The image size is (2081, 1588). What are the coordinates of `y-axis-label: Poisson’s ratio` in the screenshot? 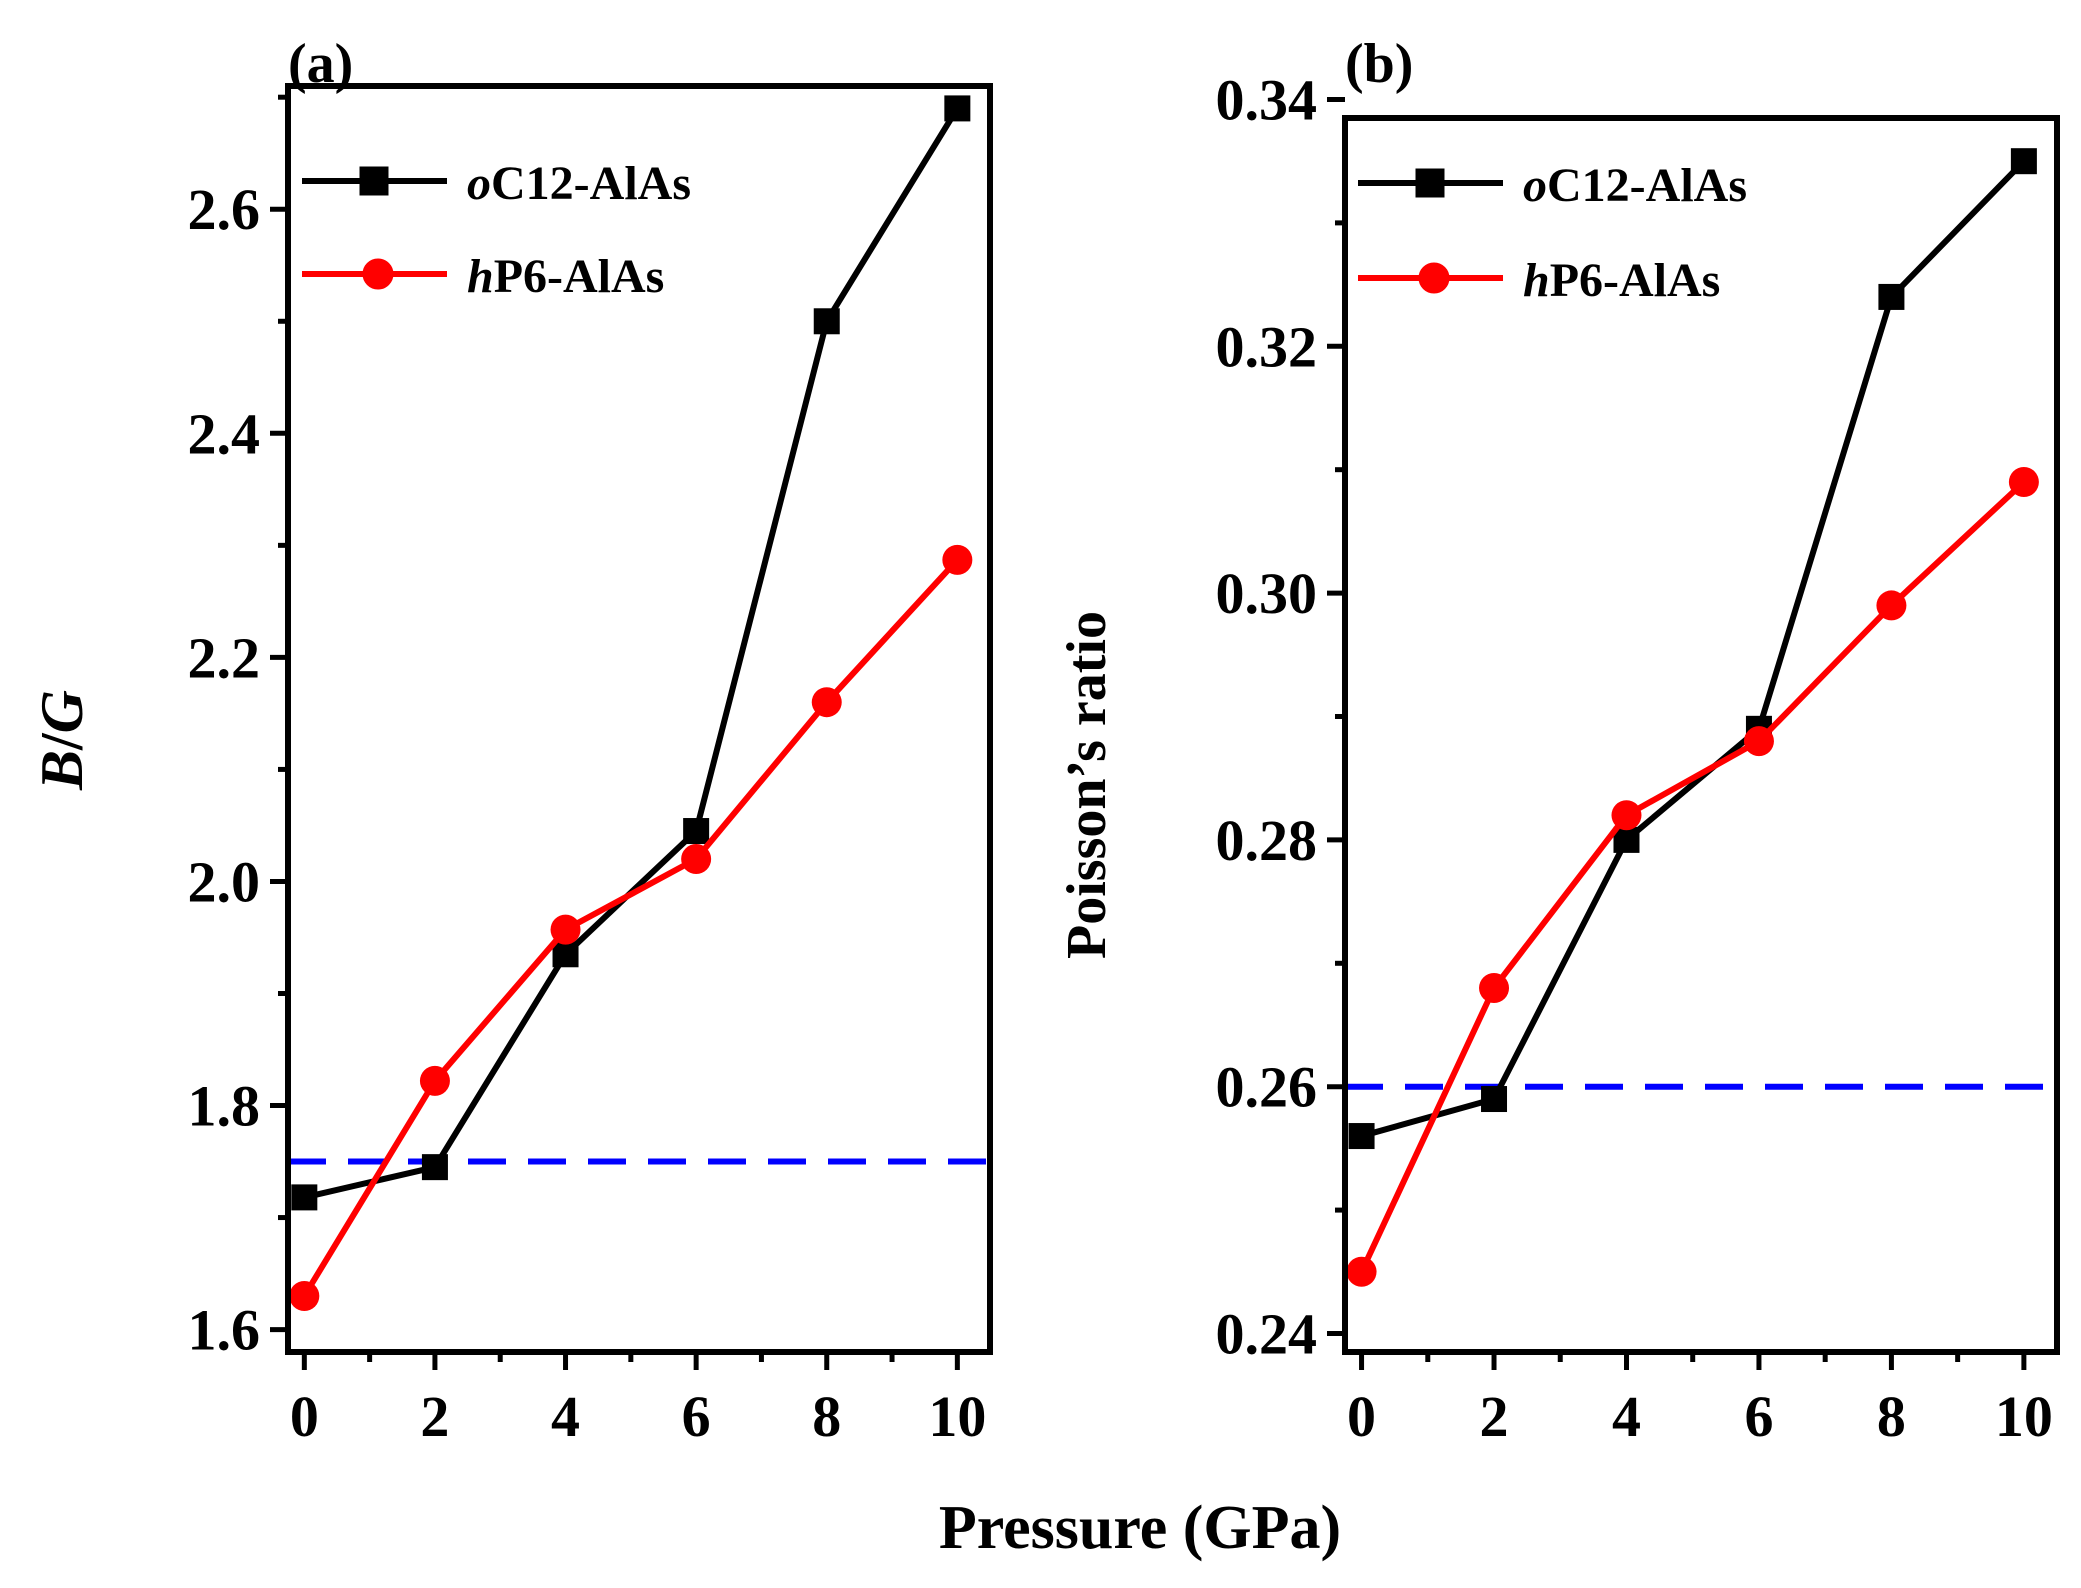 It's located at (1087, 785).